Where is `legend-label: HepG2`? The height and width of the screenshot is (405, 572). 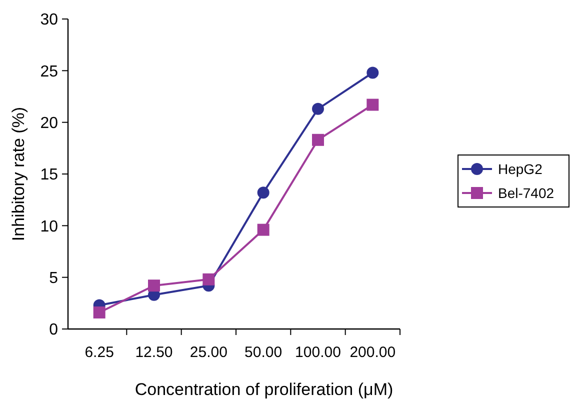
legend-label: HepG2 is located at coordinates (520, 168).